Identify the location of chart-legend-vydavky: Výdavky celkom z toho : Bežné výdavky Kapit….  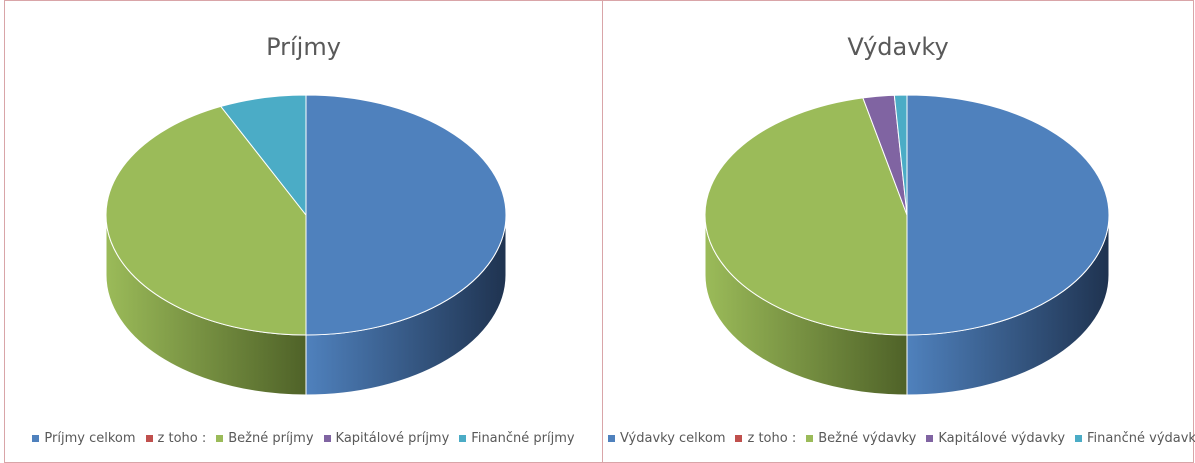
(899, 438).